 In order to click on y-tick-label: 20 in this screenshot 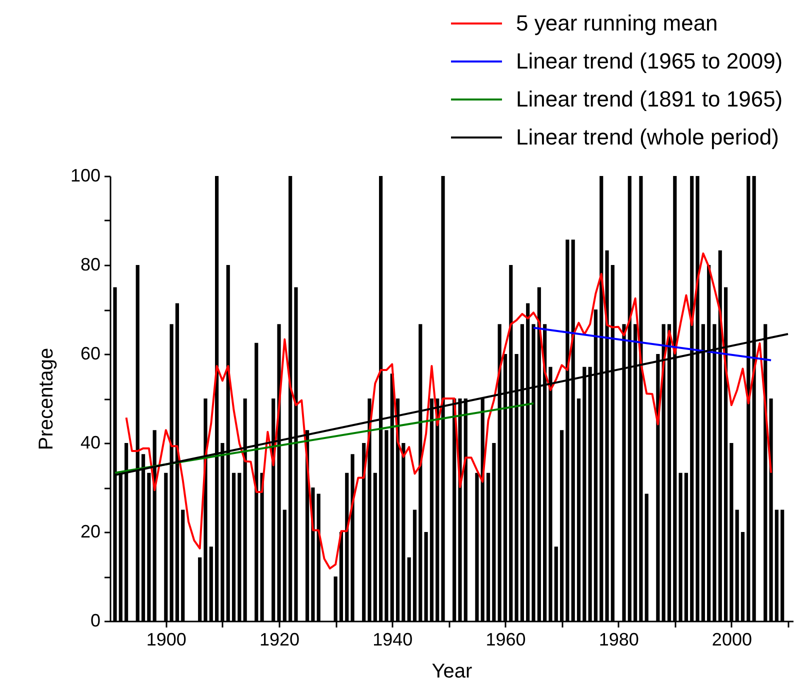, I will do `click(90, 532)`.